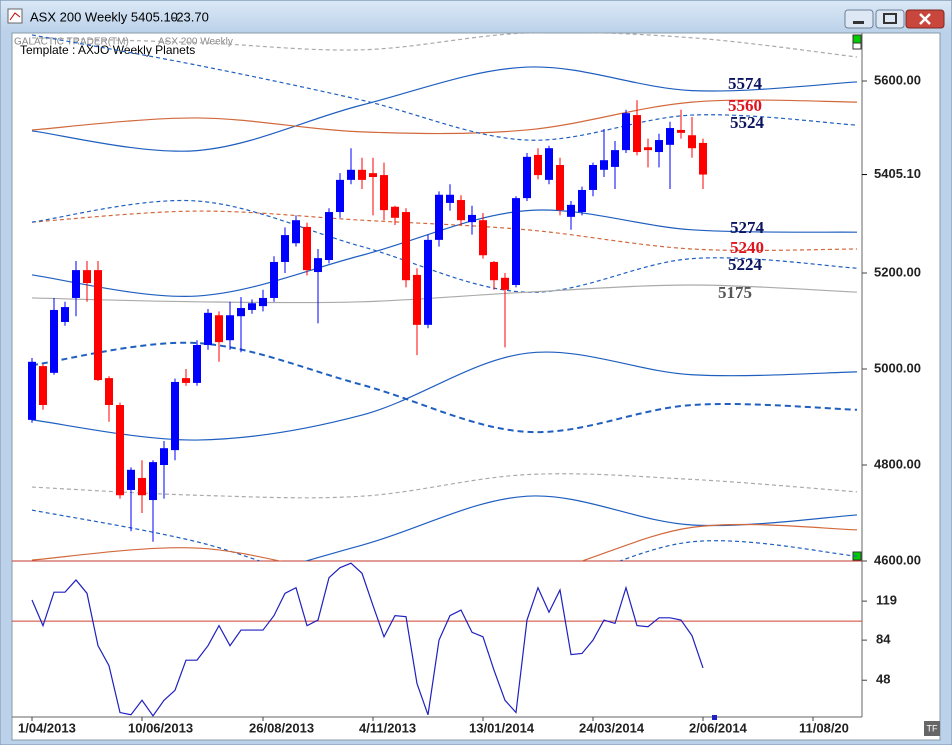  Describe the element at coordinates (886, 600) in the screenshot. I see `osc-tick-label: 119` at that location.